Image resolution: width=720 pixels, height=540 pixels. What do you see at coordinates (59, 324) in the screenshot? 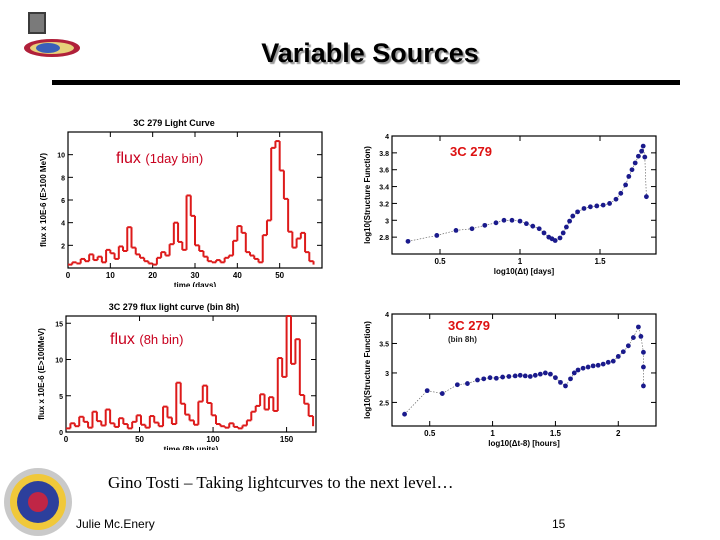
I see `y-tick-label: 15` at bounding box center [59, 324].